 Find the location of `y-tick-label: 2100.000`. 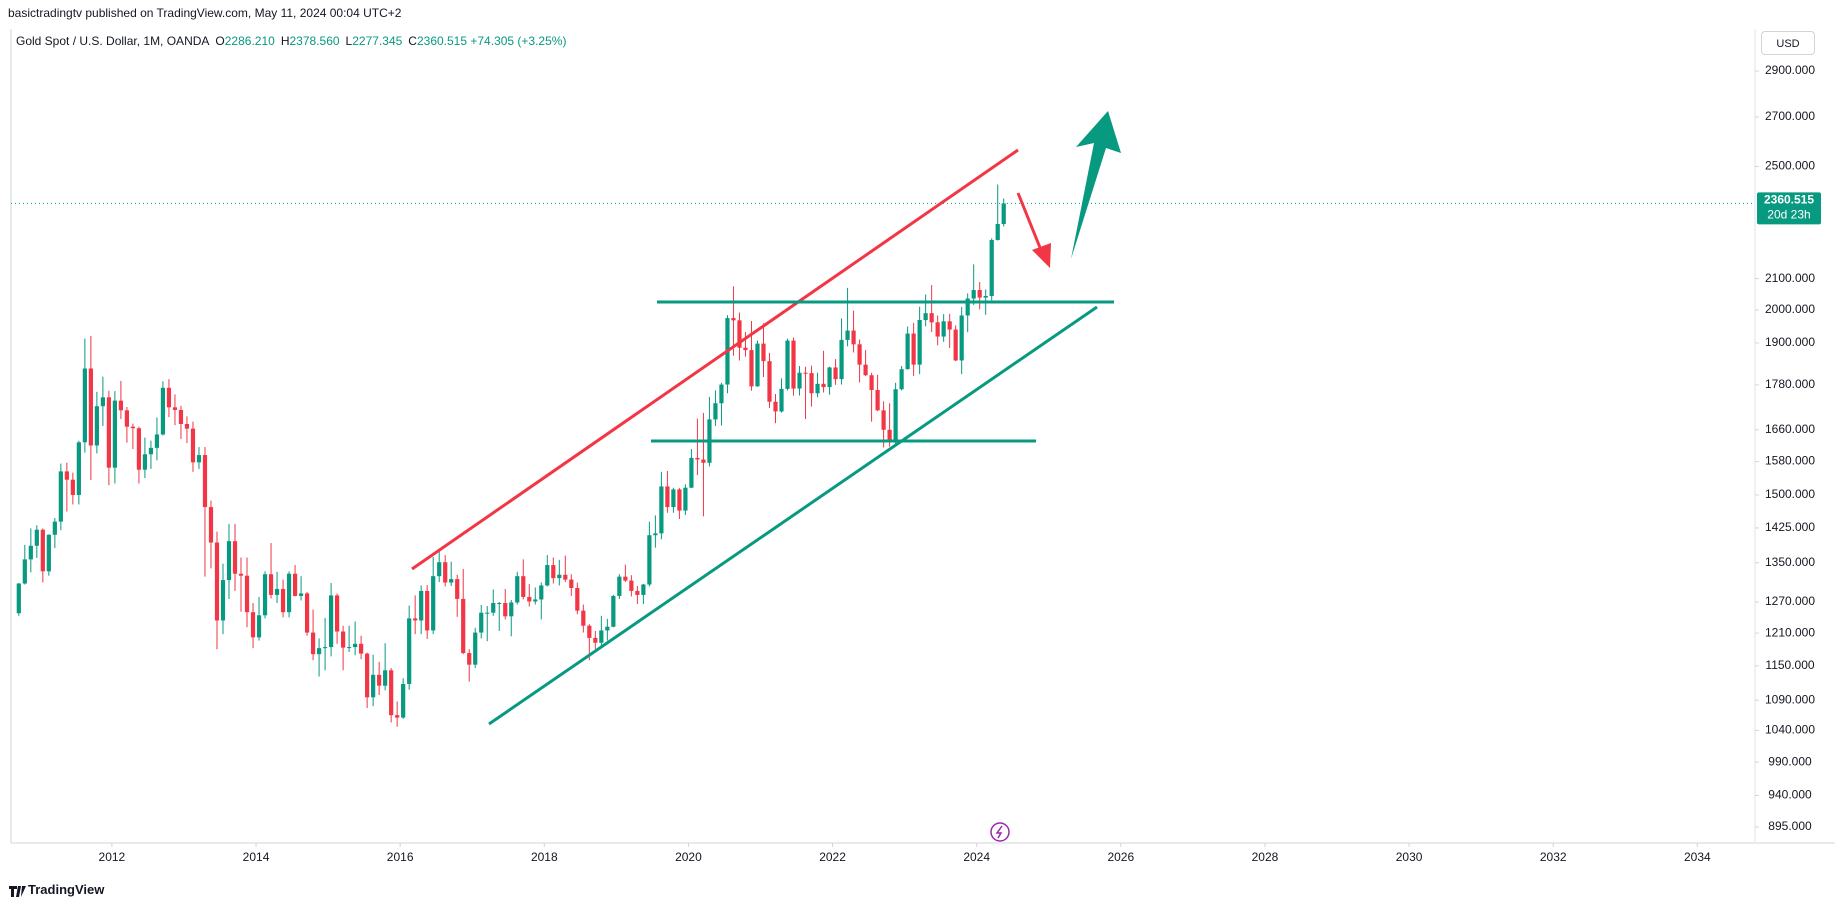

y-tick-label: 2100.000 is located at coordinates (1790, 278).